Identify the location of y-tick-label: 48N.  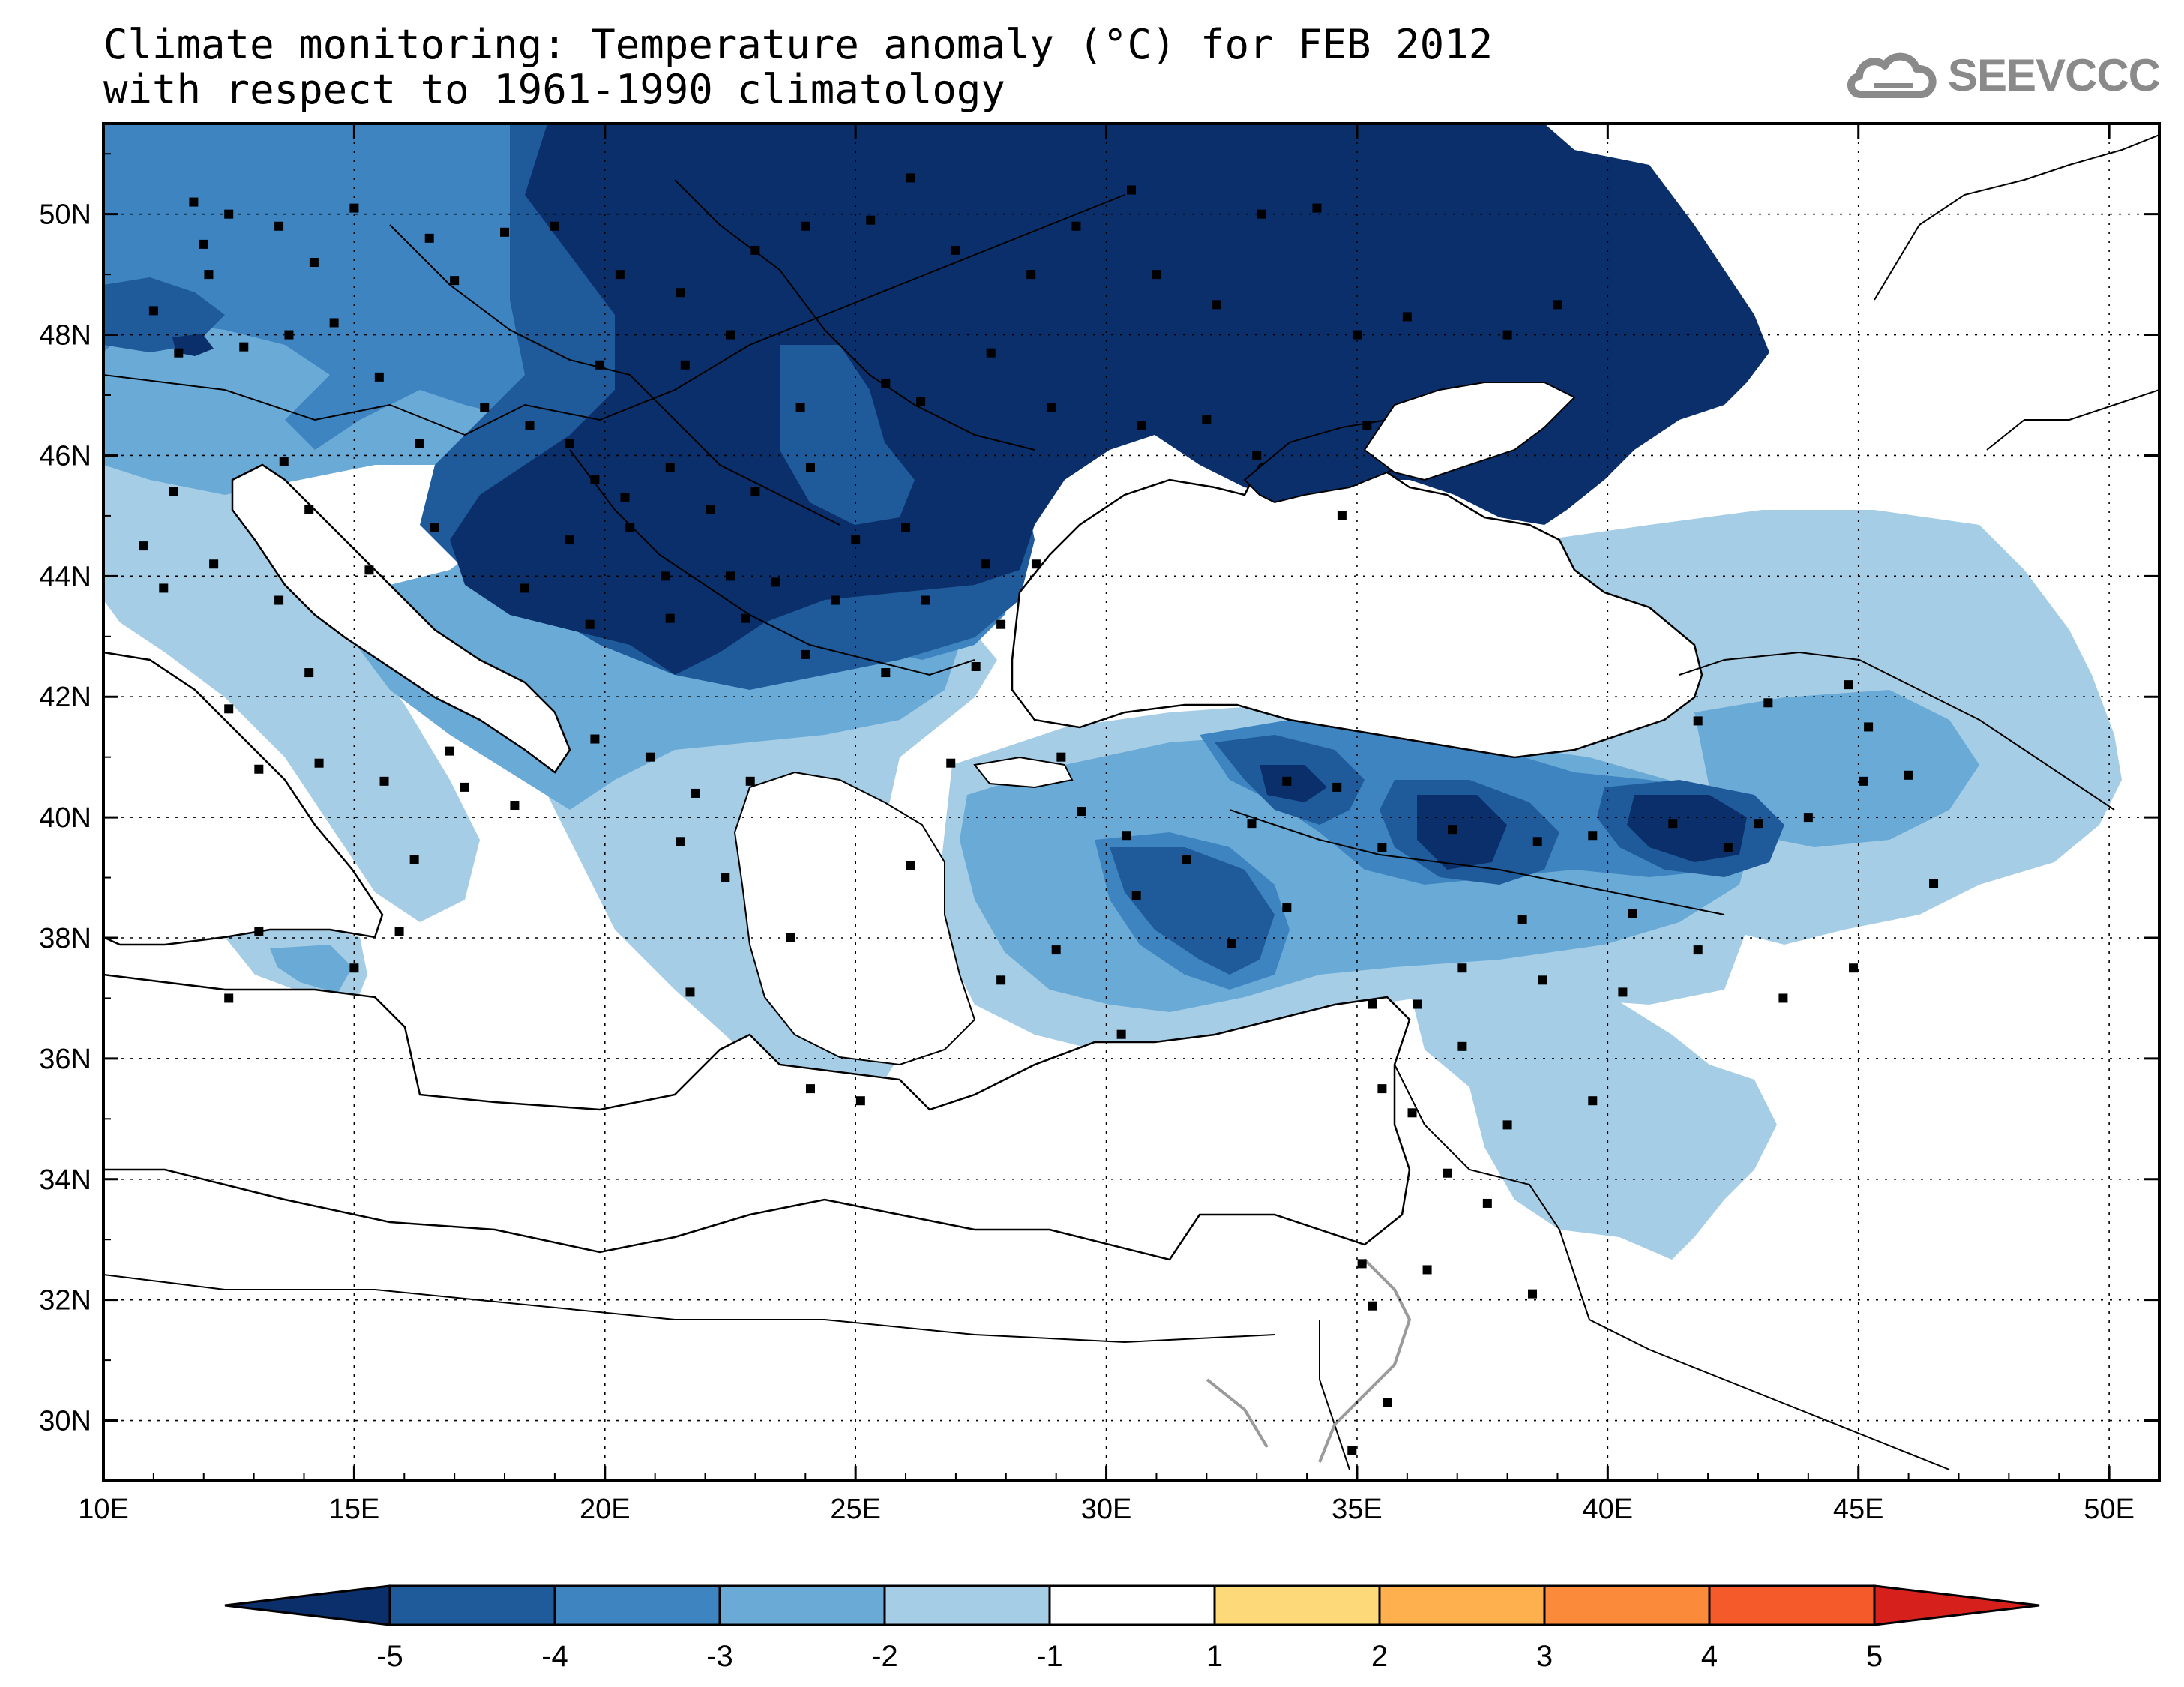
(65, 336).